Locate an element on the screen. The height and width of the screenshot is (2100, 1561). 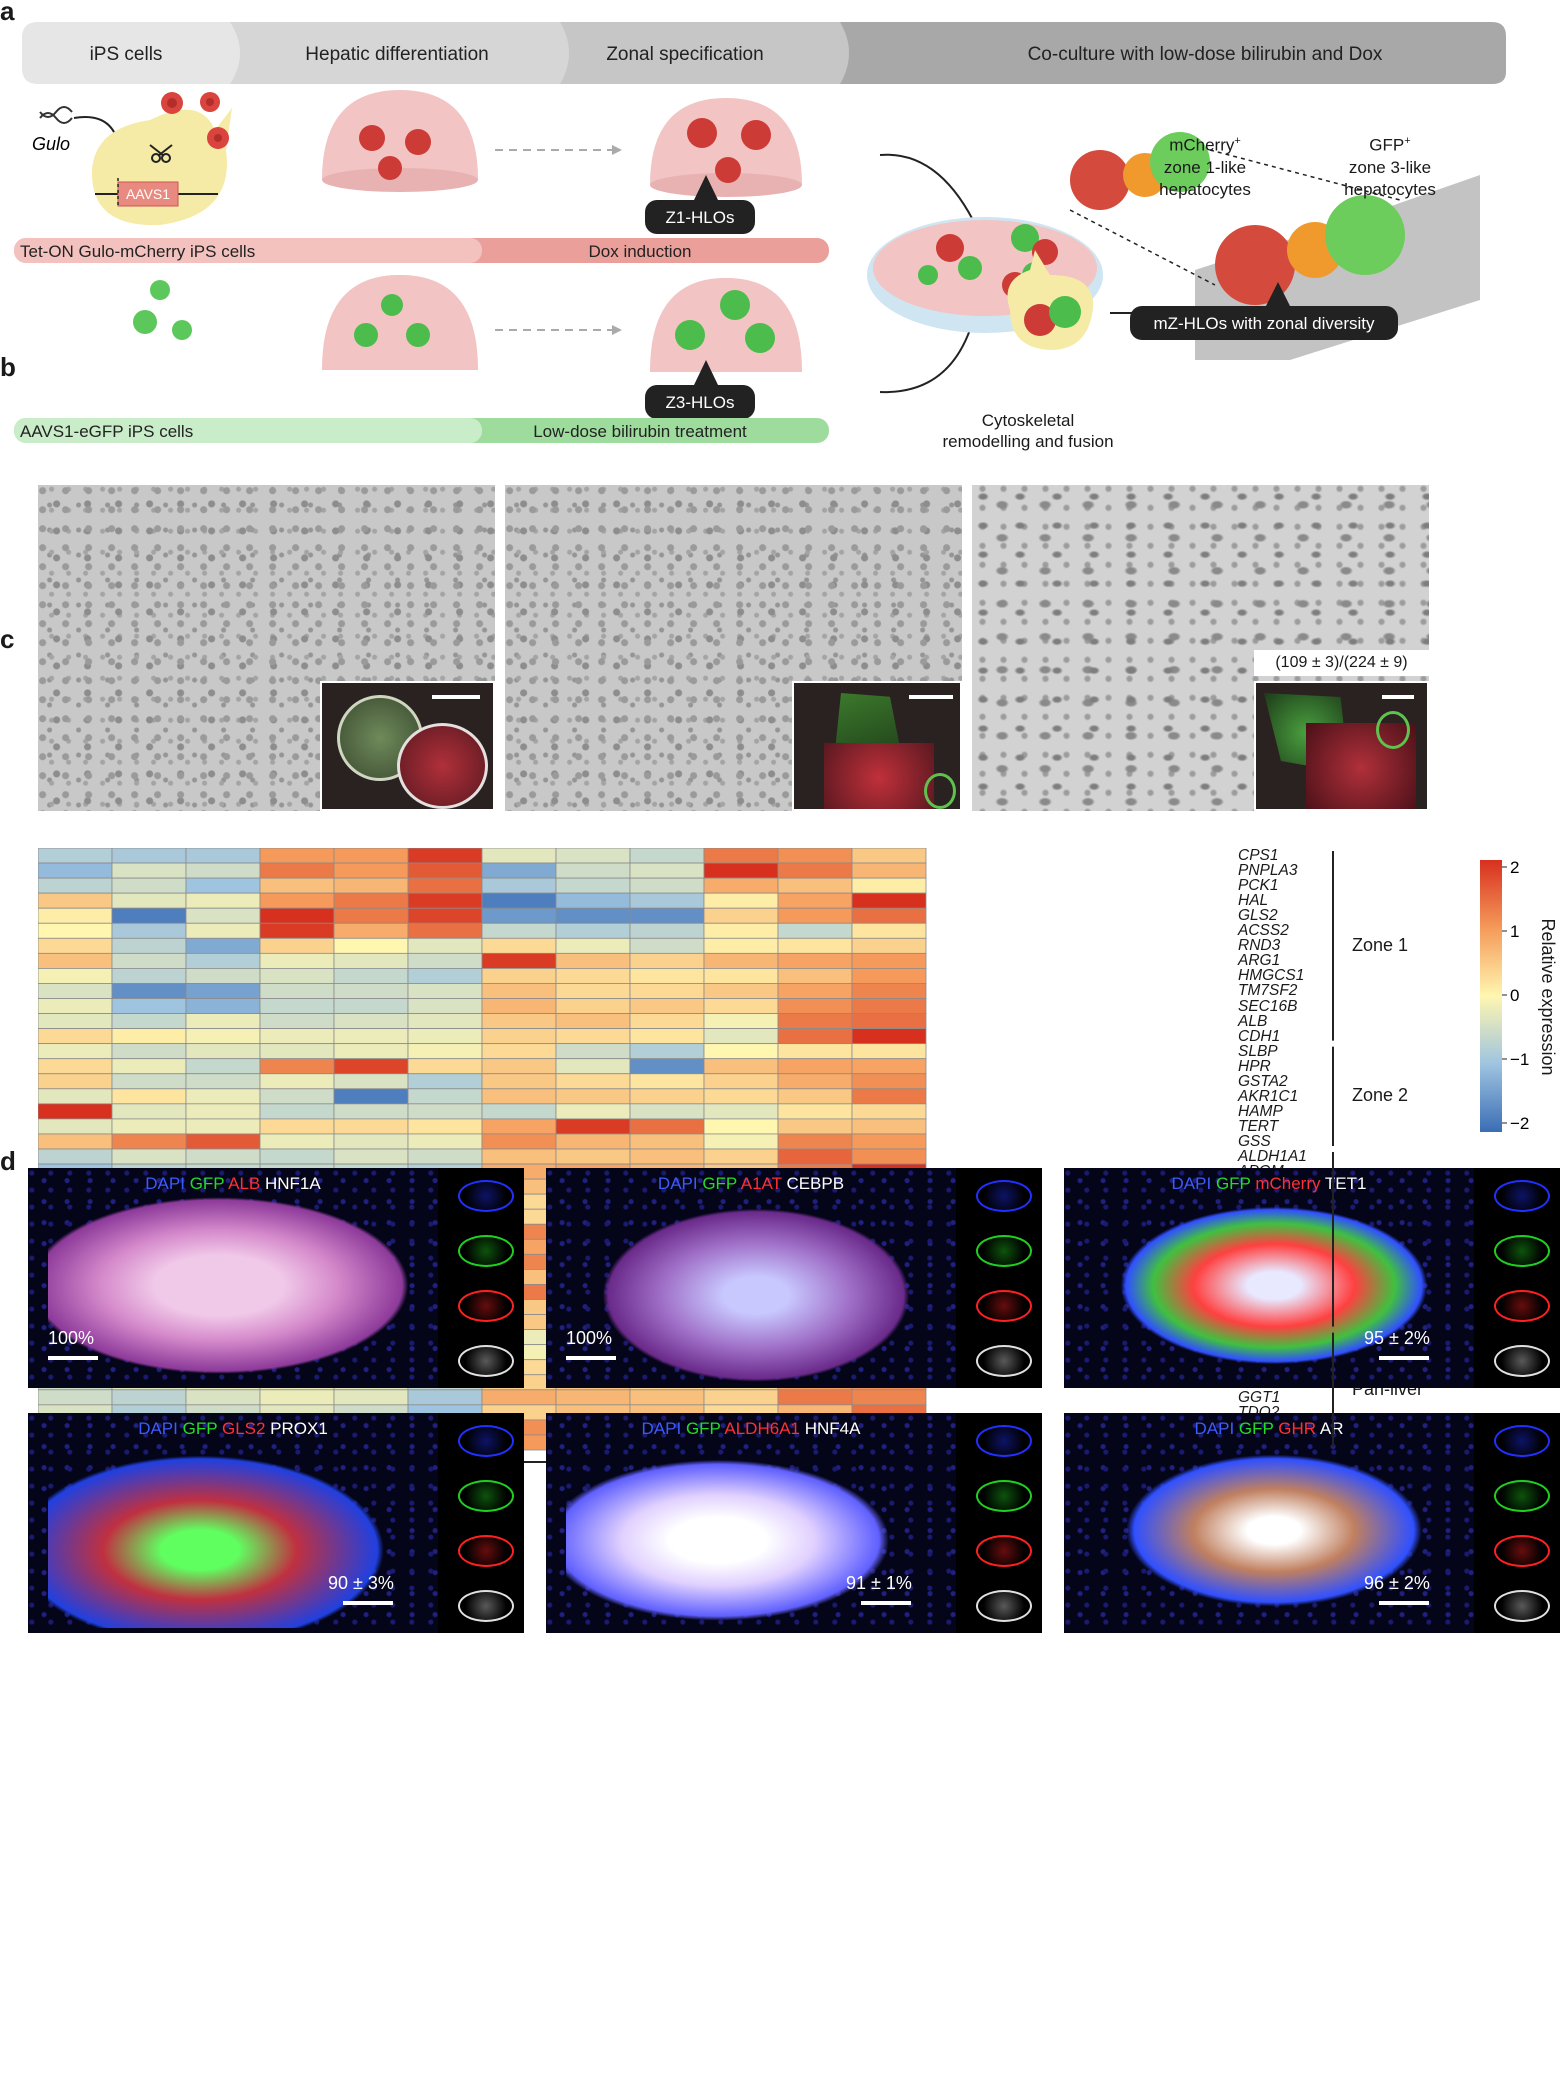
gene-label: TERT is located at coordinates (1258, 1126).